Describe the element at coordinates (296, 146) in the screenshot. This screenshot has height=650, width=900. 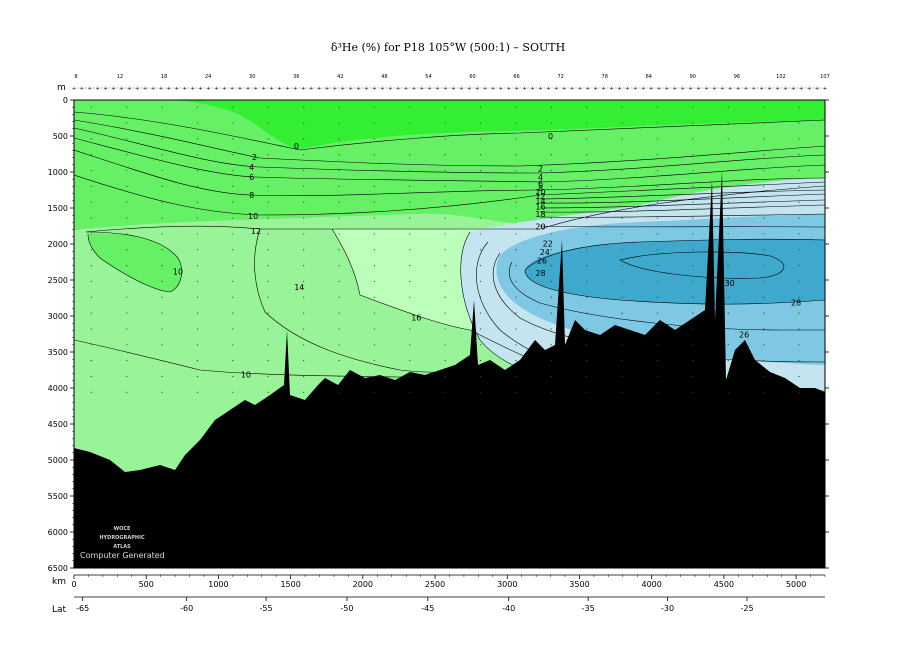
I see `contour-label: 0` at that location.